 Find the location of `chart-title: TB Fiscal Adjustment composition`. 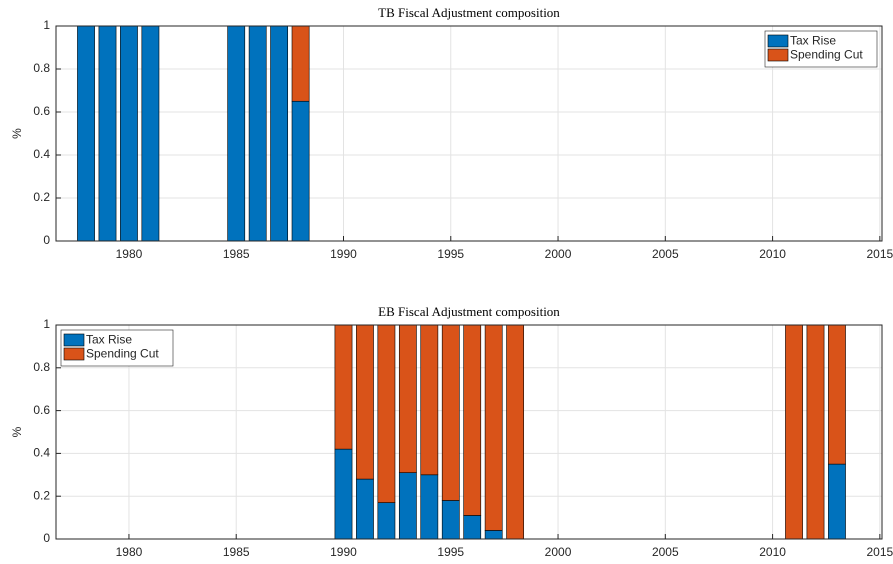

chart-title: TB Fiscal Adjustment composition is located at coordinates (469, 12).